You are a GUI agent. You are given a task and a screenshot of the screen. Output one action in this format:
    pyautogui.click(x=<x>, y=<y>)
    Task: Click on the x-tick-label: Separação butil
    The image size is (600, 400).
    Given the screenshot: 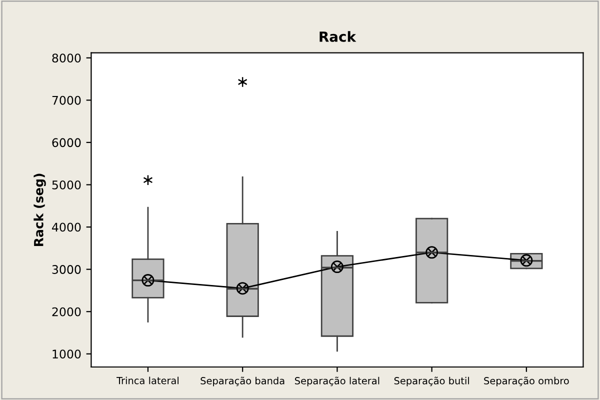 What is the action you would take?
    pyautogui.click(x=431, y=381)
    